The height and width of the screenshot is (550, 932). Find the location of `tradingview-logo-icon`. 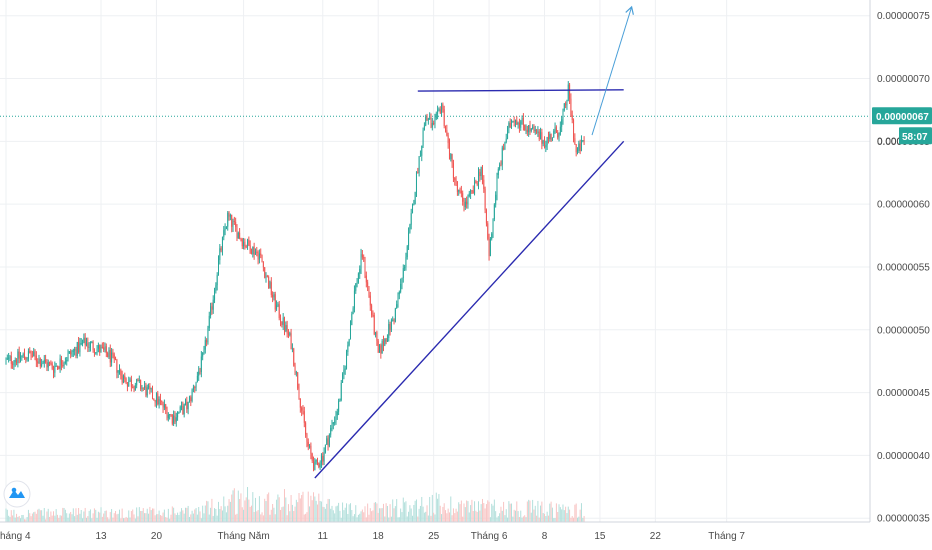

tradingview-logo-icon is located at coordinates (17, 494).